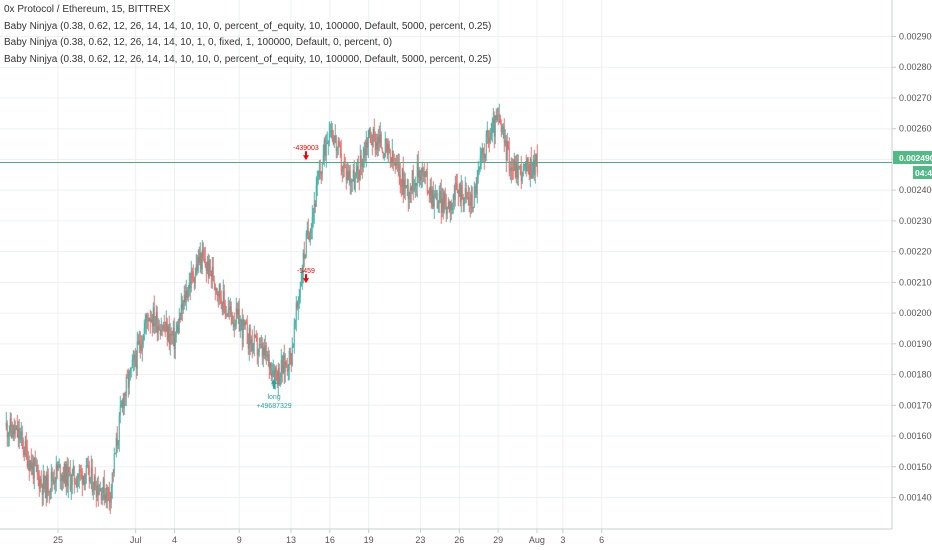 This screenshot has height=550, width=932. What do you see at coordinates (915, 375) in the screenshot?
I see `y-tick-label: 0.00180000` at bounding box center [915, 375].